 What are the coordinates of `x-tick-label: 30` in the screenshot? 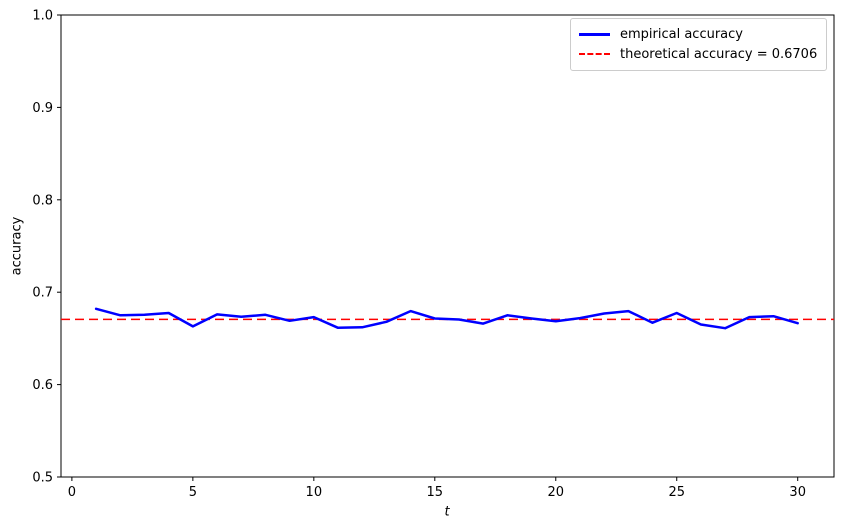 It's located at (797, 492).